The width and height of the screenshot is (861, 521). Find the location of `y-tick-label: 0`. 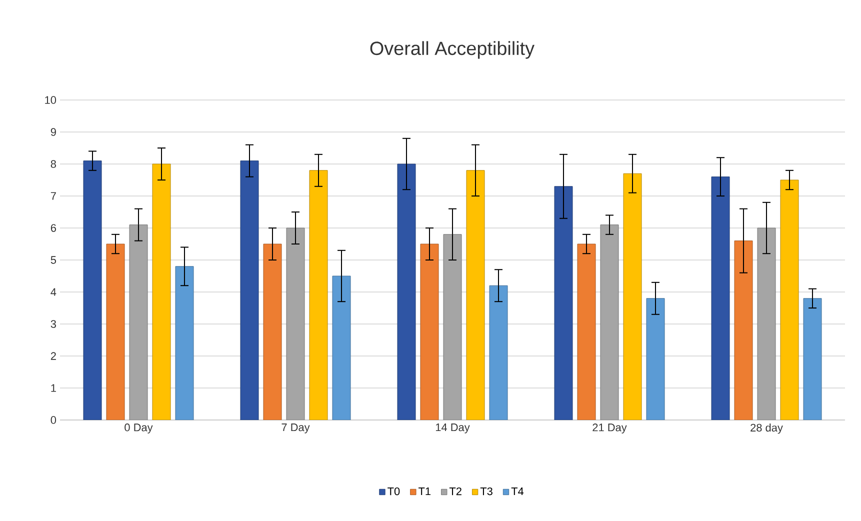

y-tick-label: 0 is located at coordinates (53, 420).